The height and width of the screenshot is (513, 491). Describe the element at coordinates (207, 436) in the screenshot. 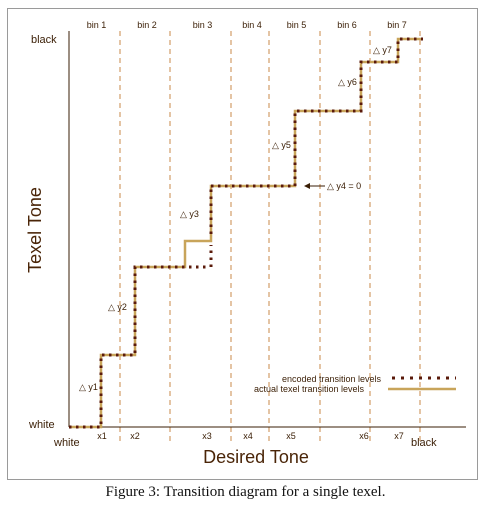

I see `x-tick-label: x3` at that location.